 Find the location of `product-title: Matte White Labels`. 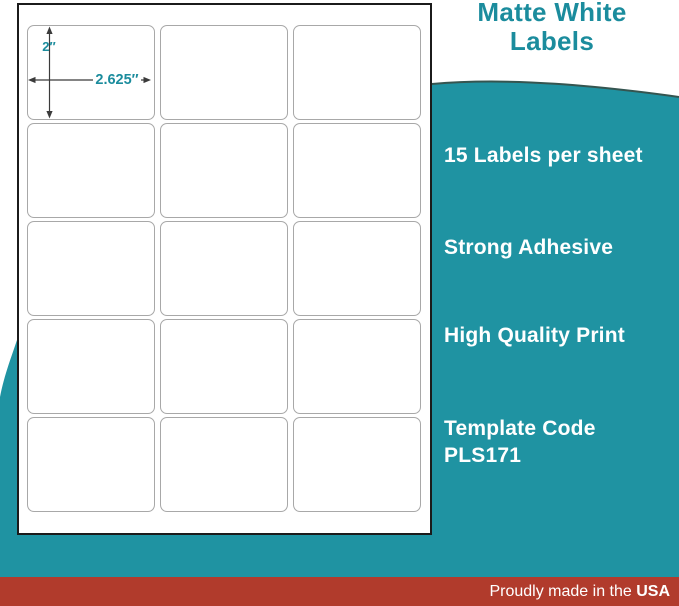

product-title: Matte White Labels is located at coordinates (552, 28).